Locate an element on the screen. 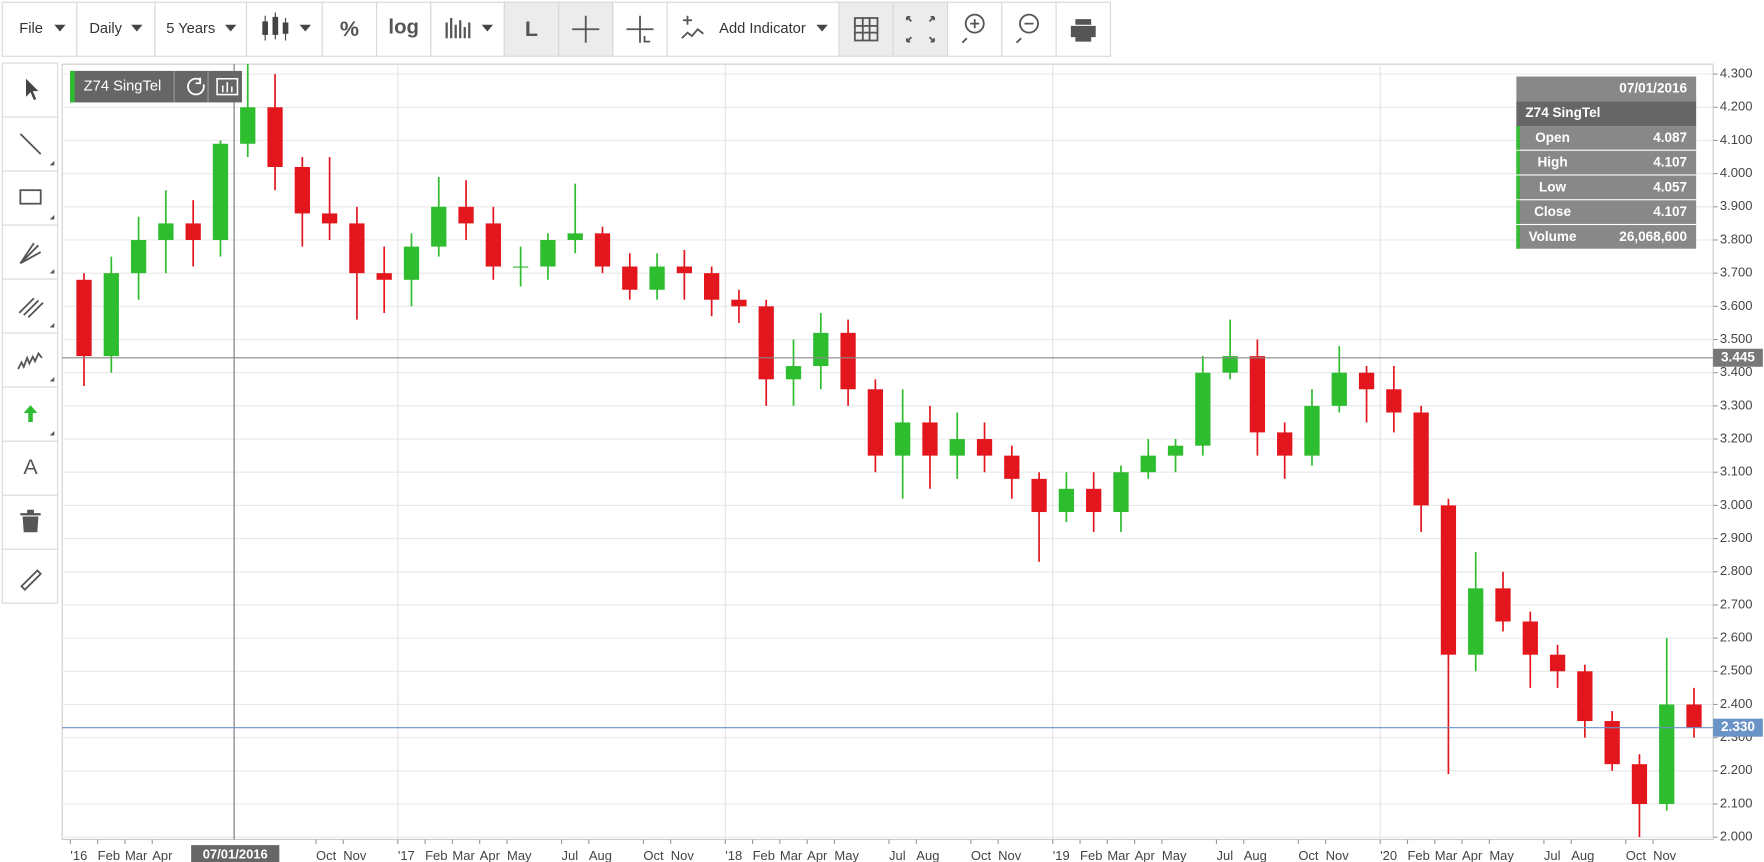  y-tick-label: 4.100 is located at coordinates (1736, 139).